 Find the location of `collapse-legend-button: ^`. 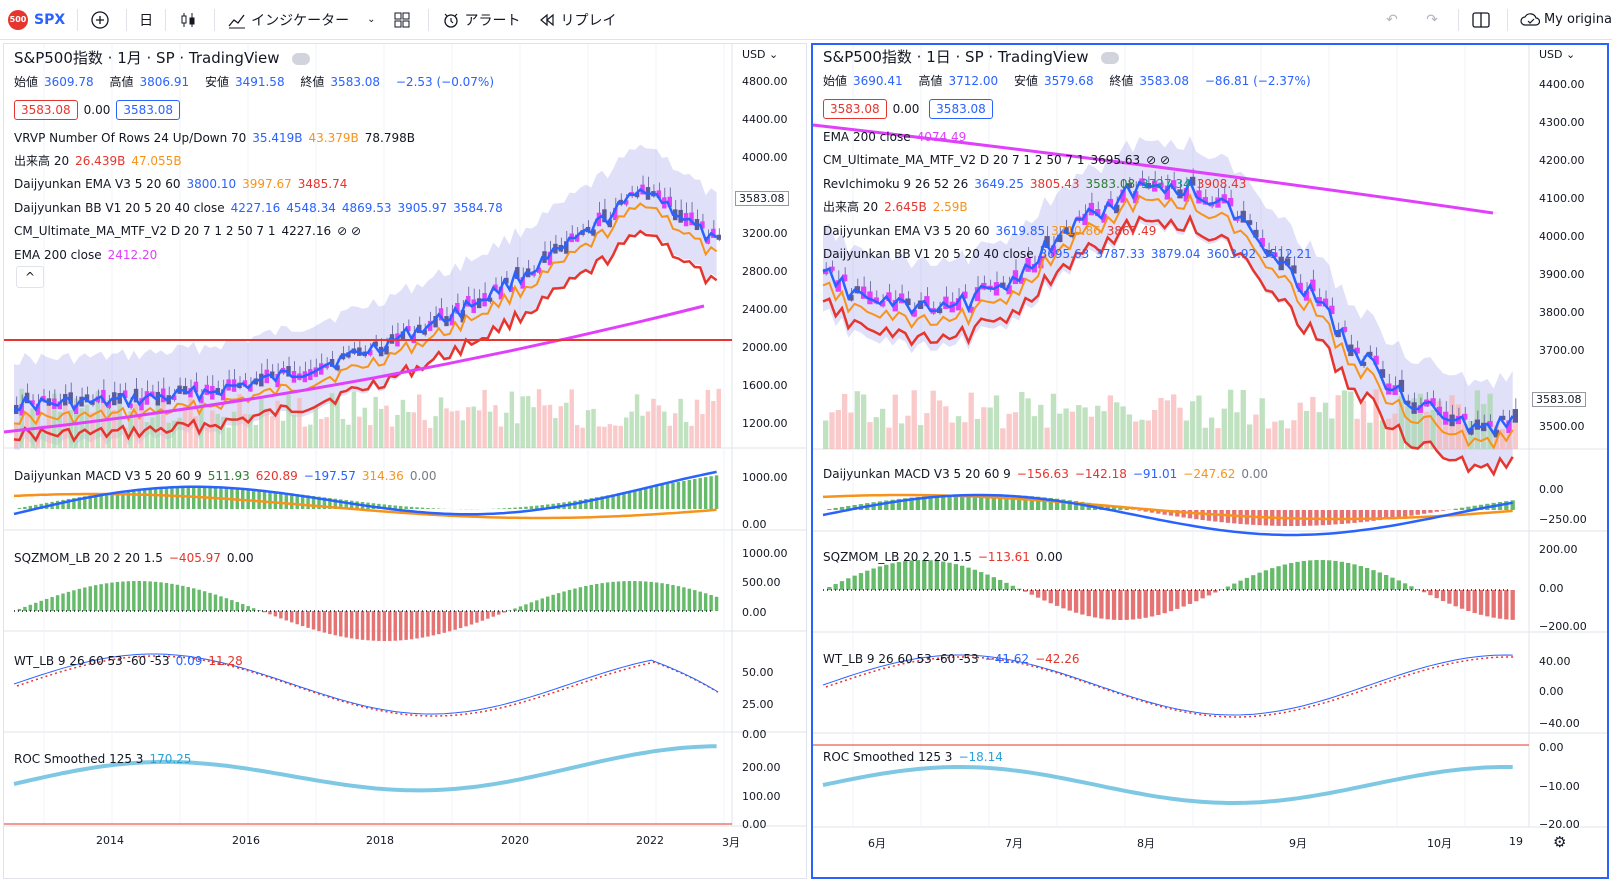

collapse-legend-button: ^ is located at coordinates (30, 277).